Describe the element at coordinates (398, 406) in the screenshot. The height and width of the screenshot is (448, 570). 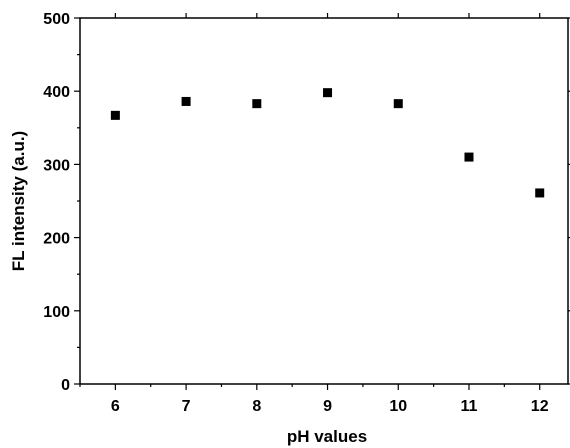
I see `x-tick-label: 10` at that location.